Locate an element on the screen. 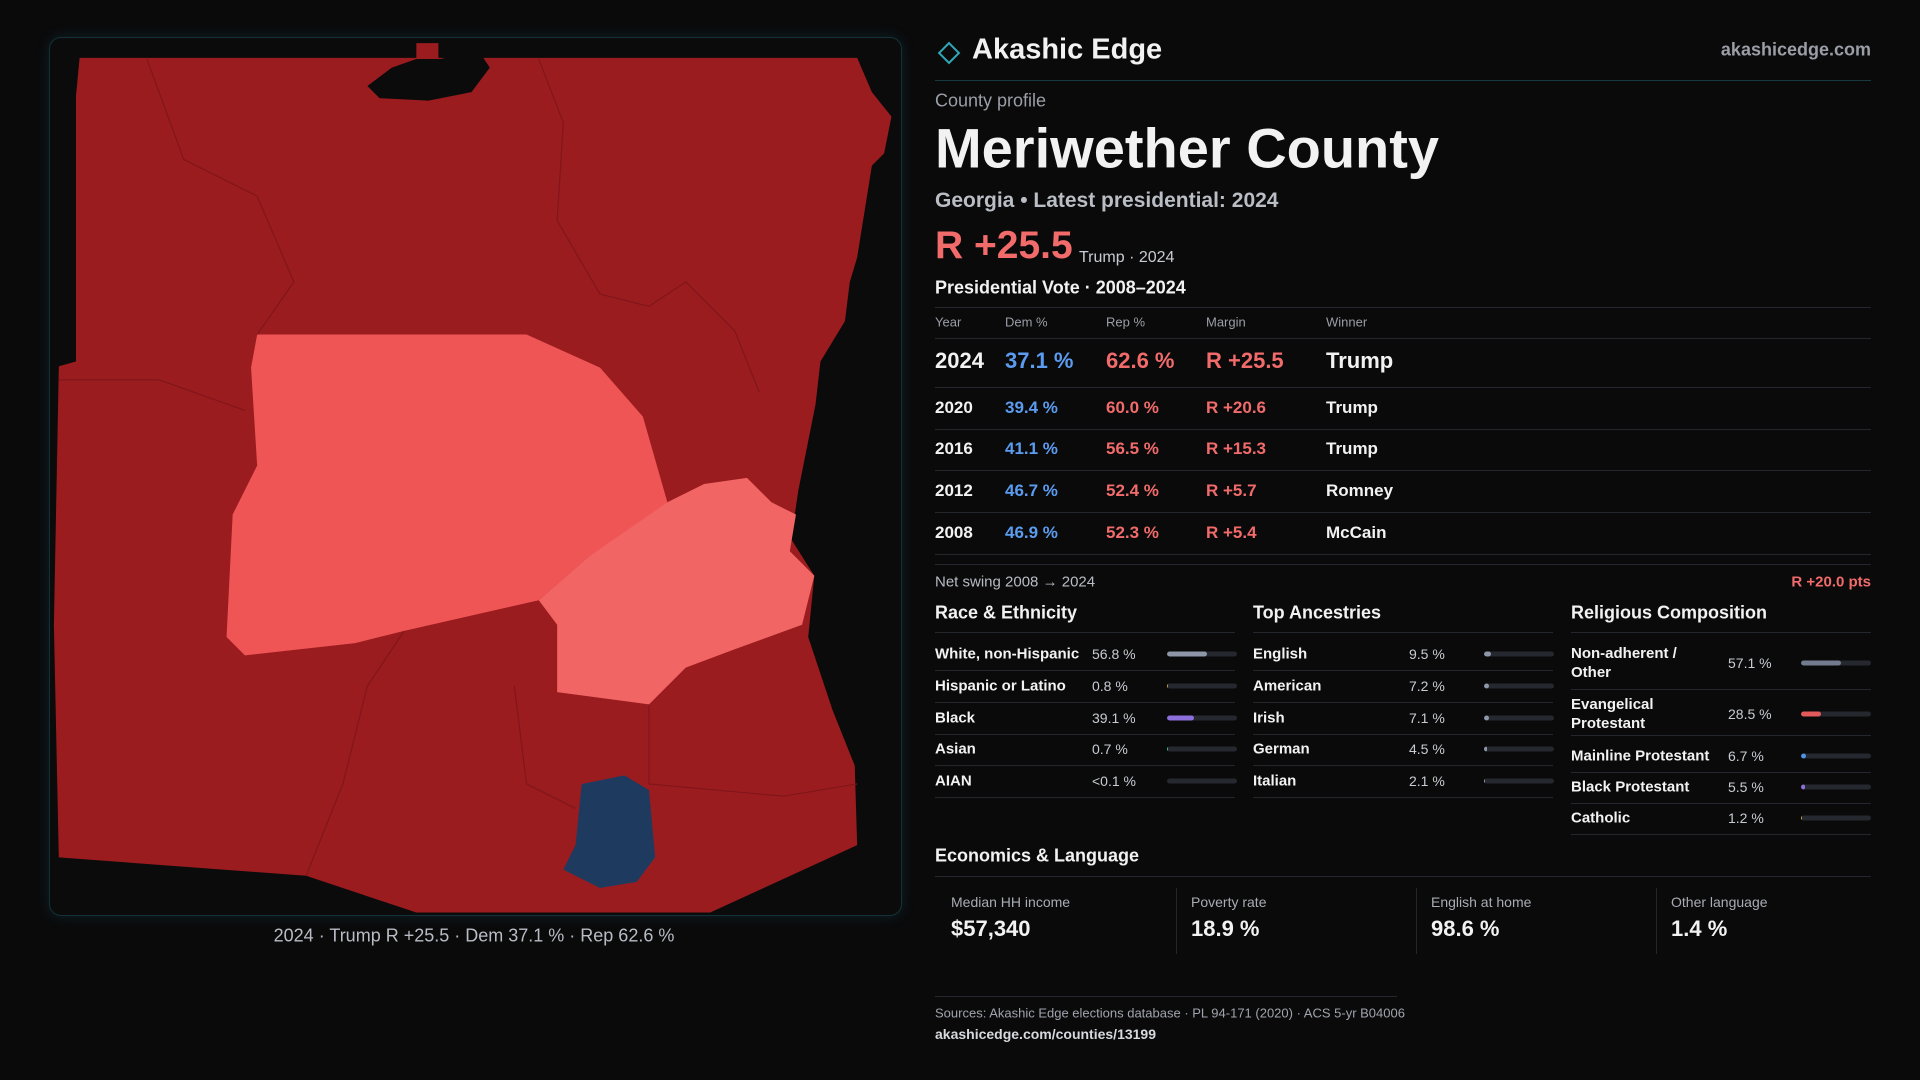 The height and width of the screenshot is (1080, 1920). vote-cell: R +5.4 is located at coordinates (1231, 532).